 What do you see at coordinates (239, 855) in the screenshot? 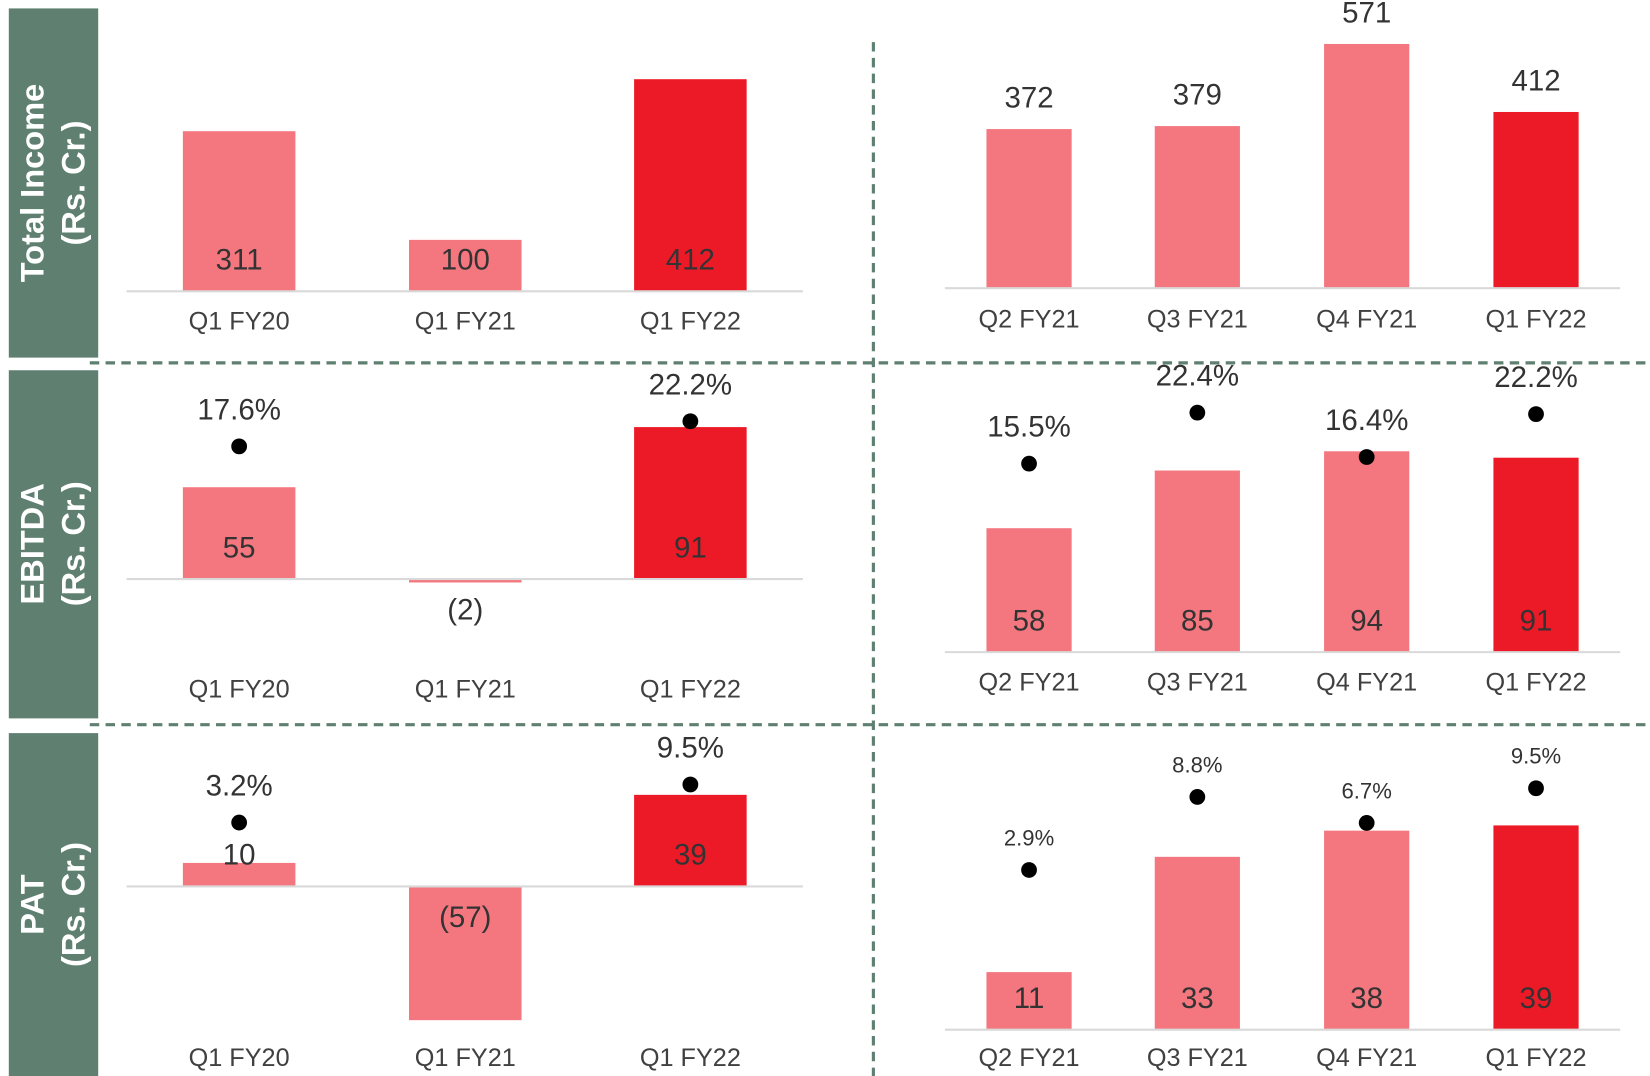
I see `value-label: 10` at bounding box center [239, 855].